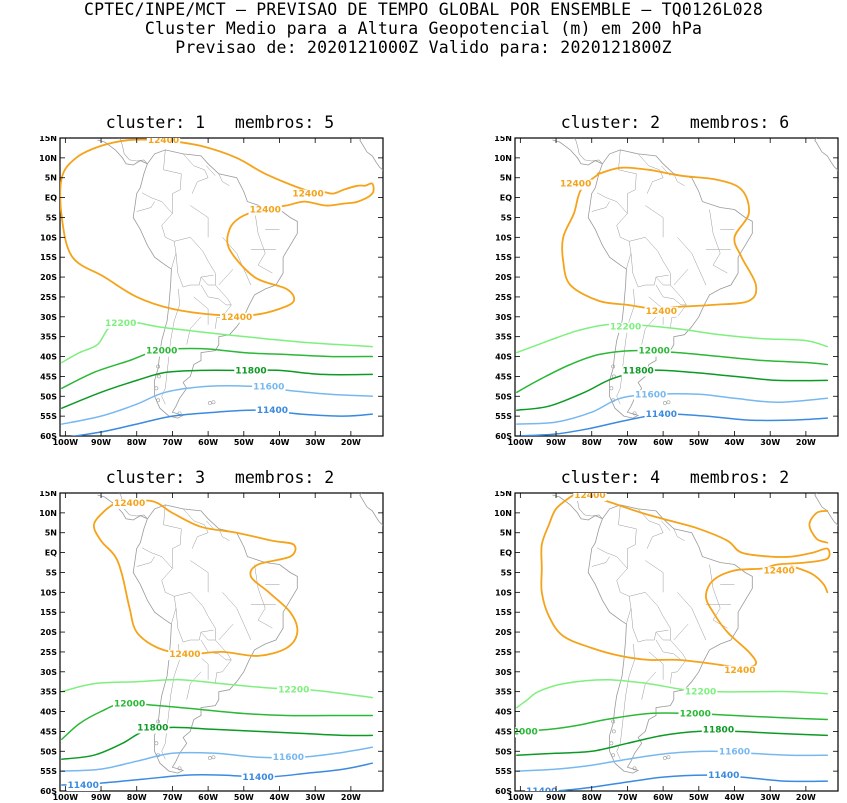 This screenshot has height=803, width=847. I want to click on contour-label: 11400, so click(661, 415).